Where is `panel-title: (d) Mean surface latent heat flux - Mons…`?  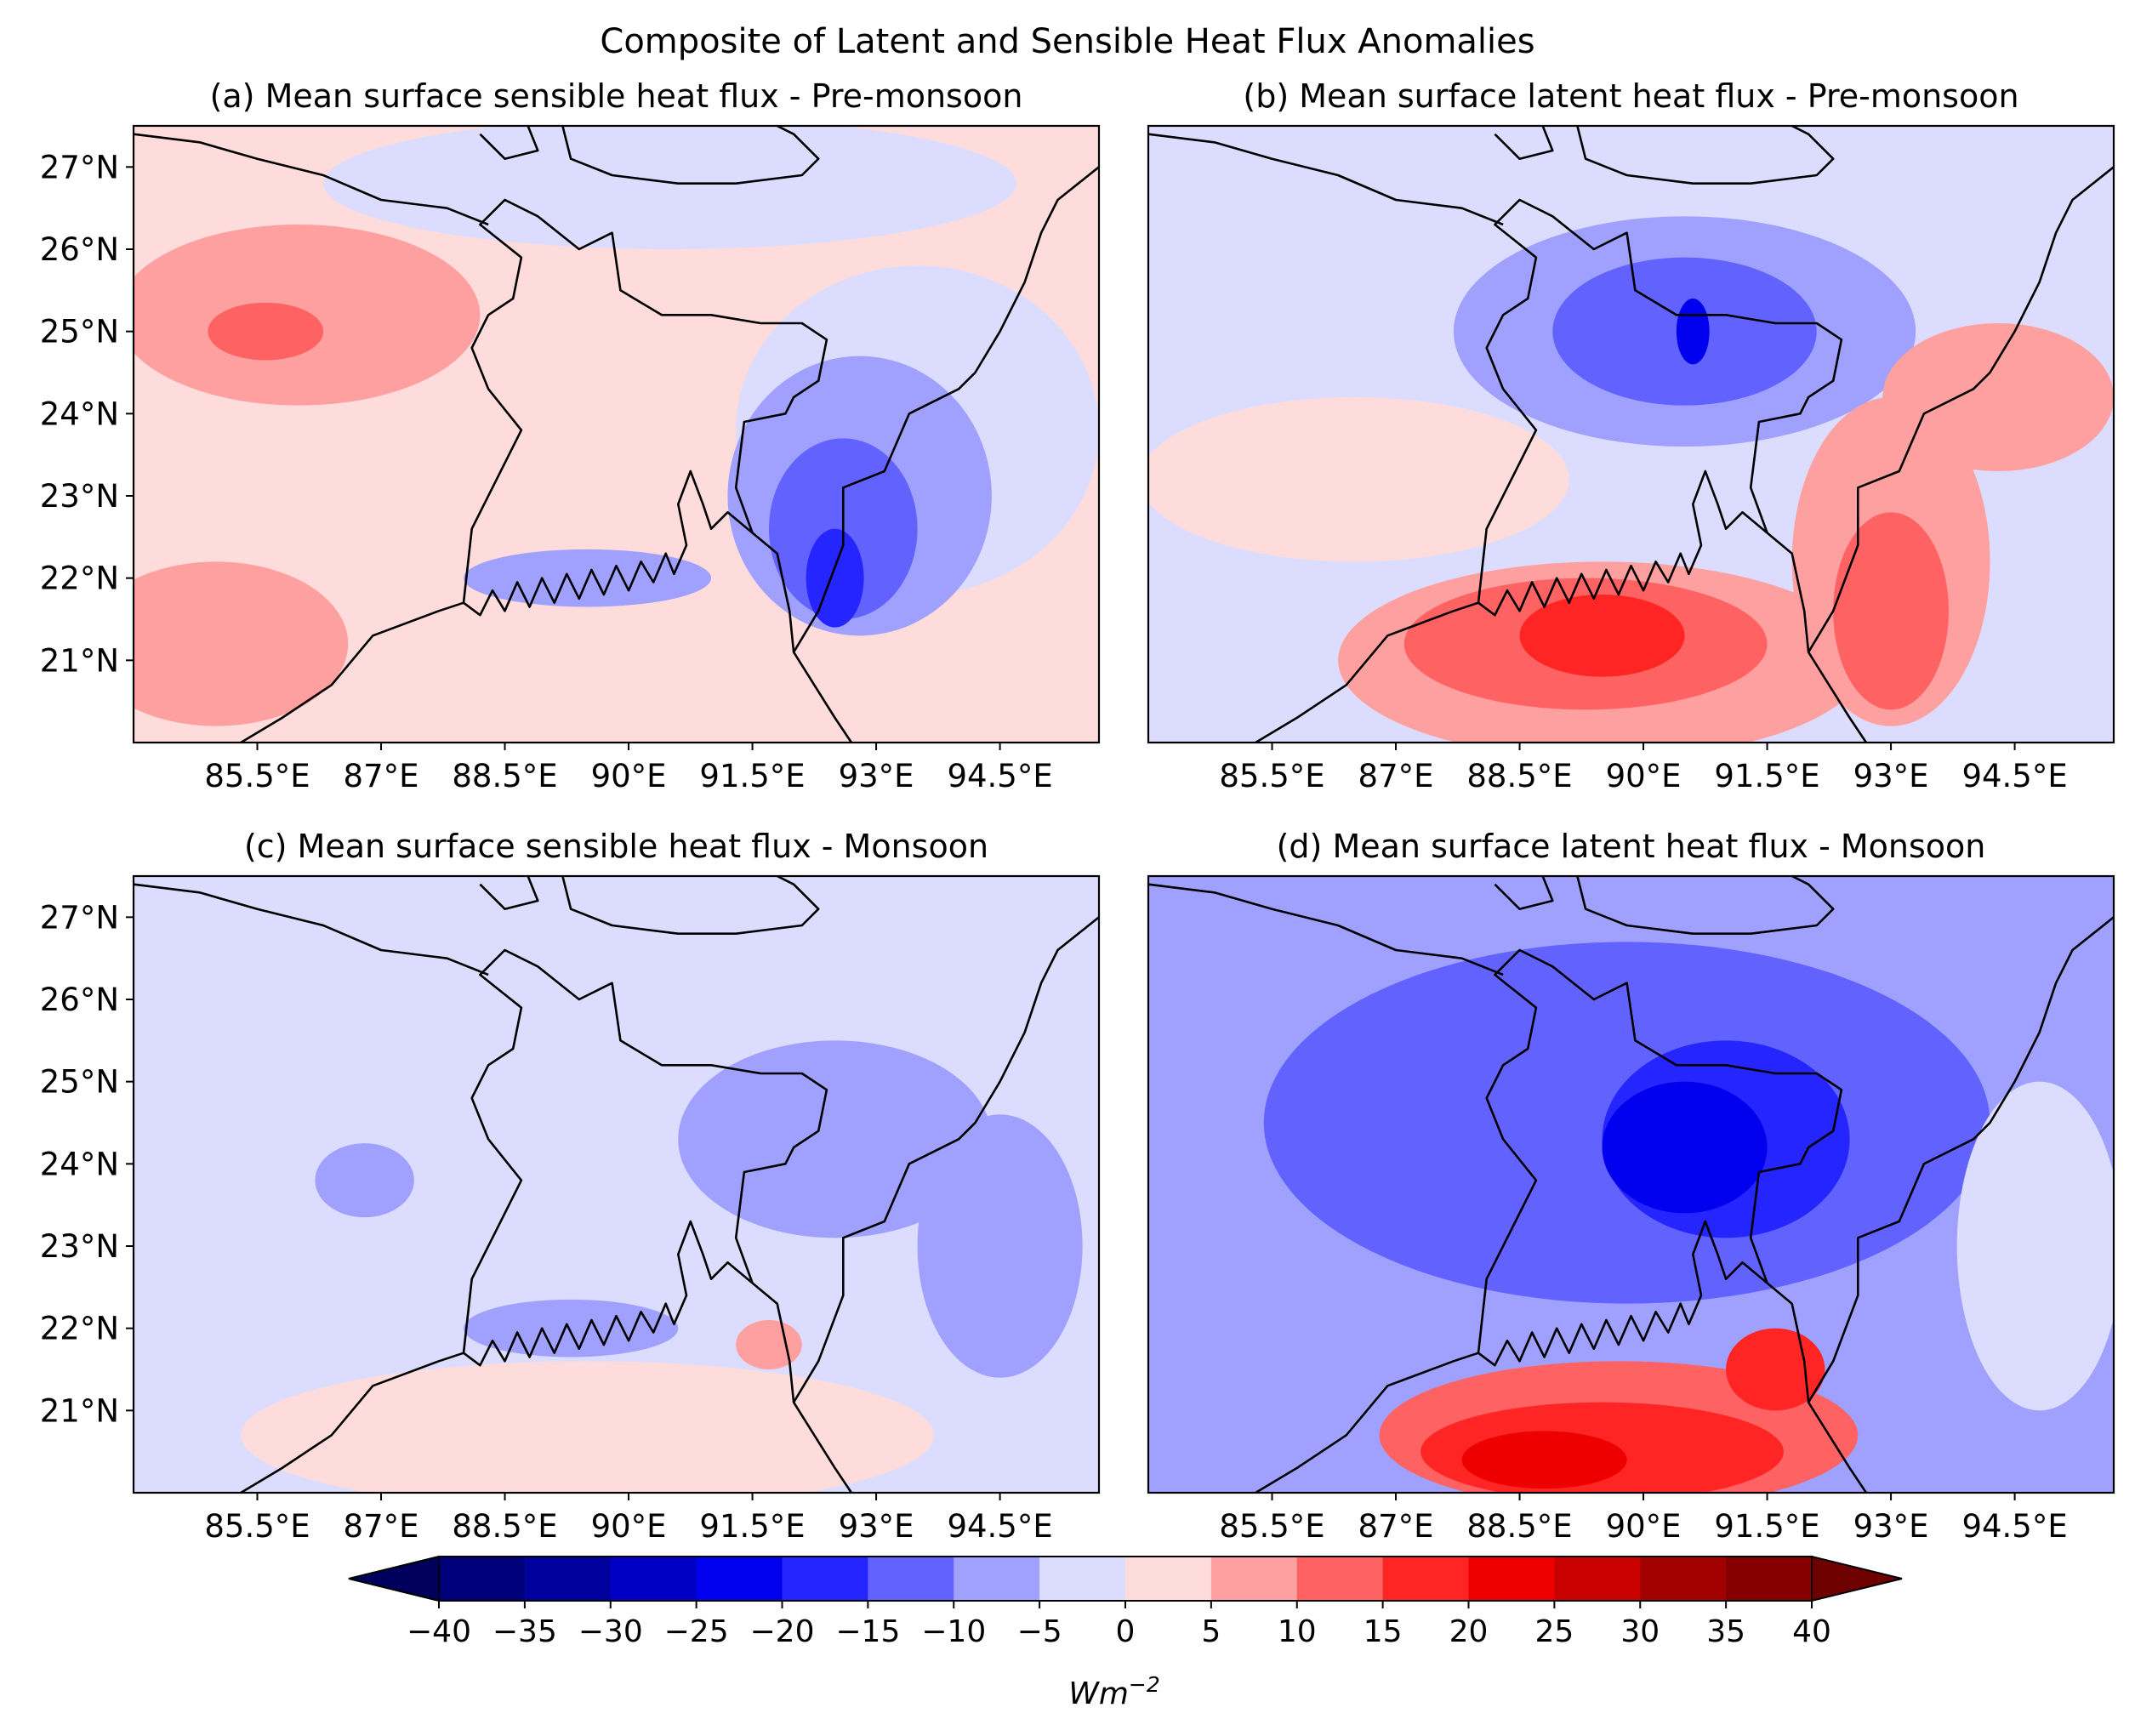
panel-title: (d) Mean surface latent heat flux - Mons… is located at coordinates (1631, 846).